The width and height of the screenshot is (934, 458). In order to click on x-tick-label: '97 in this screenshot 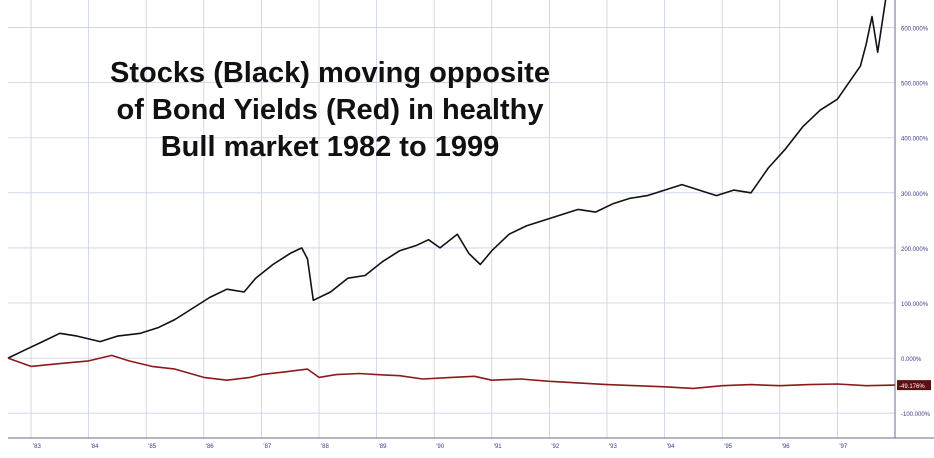, I will do `click(843, 447)`.